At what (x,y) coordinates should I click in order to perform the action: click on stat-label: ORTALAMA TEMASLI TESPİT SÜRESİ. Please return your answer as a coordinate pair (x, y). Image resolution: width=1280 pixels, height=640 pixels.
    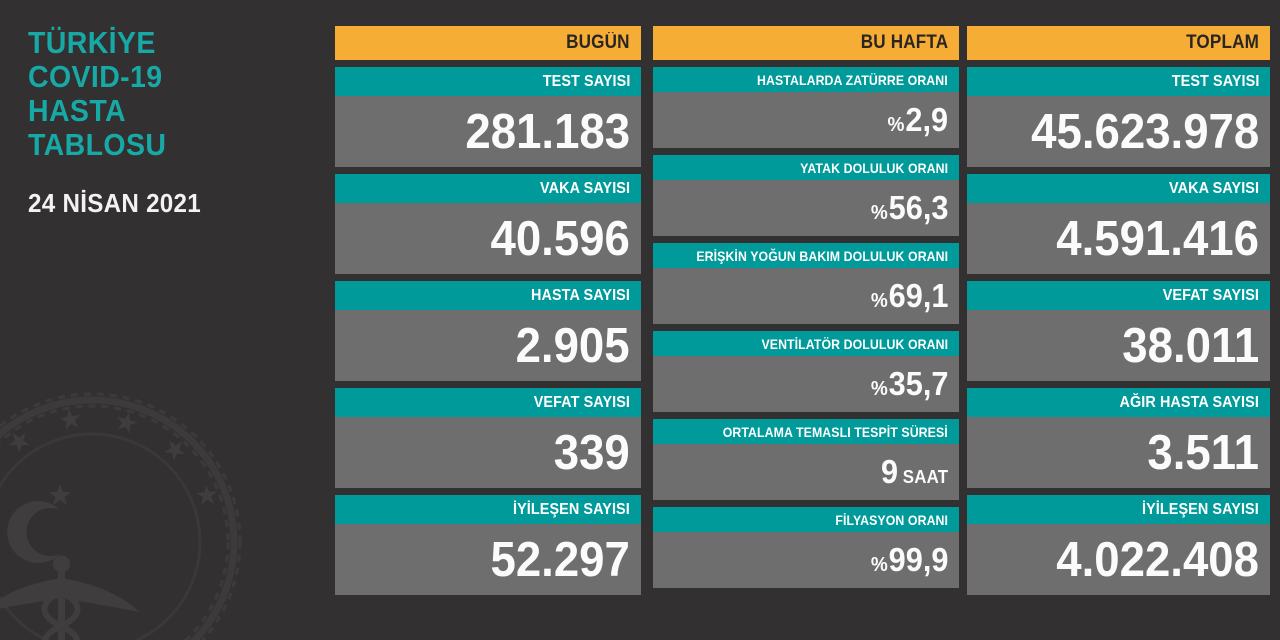
    Looking at the image, I should click on (835, 431).